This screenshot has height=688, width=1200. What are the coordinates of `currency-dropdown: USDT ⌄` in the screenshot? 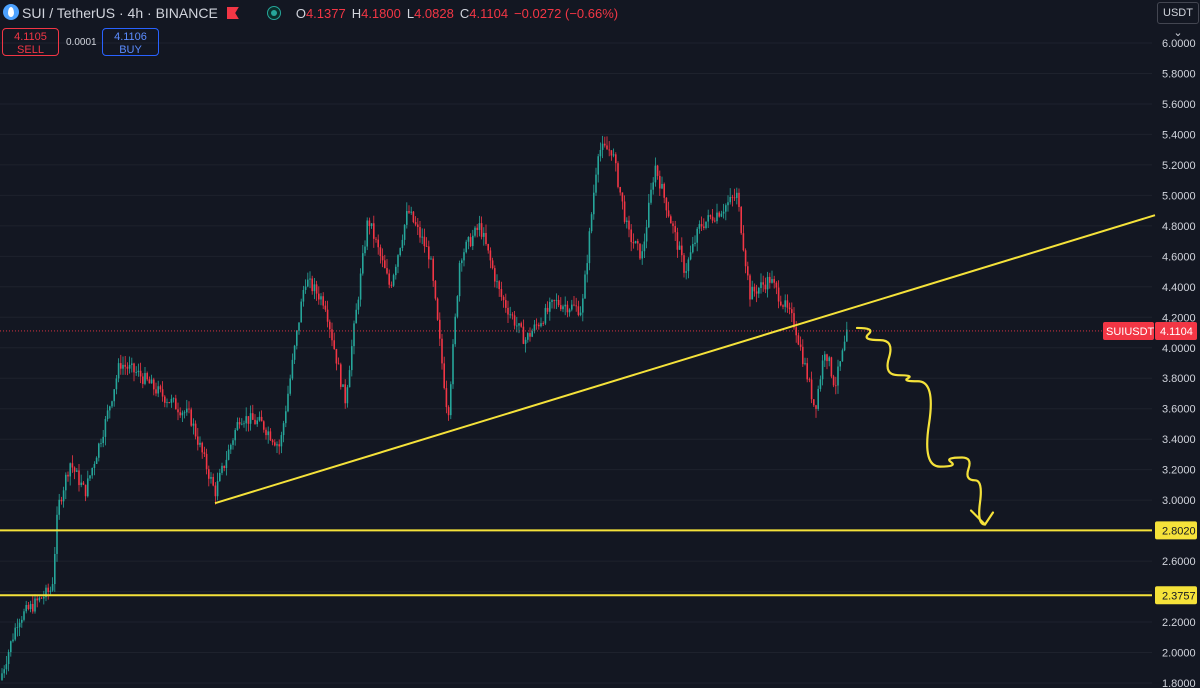 It's located at (1178, 20).